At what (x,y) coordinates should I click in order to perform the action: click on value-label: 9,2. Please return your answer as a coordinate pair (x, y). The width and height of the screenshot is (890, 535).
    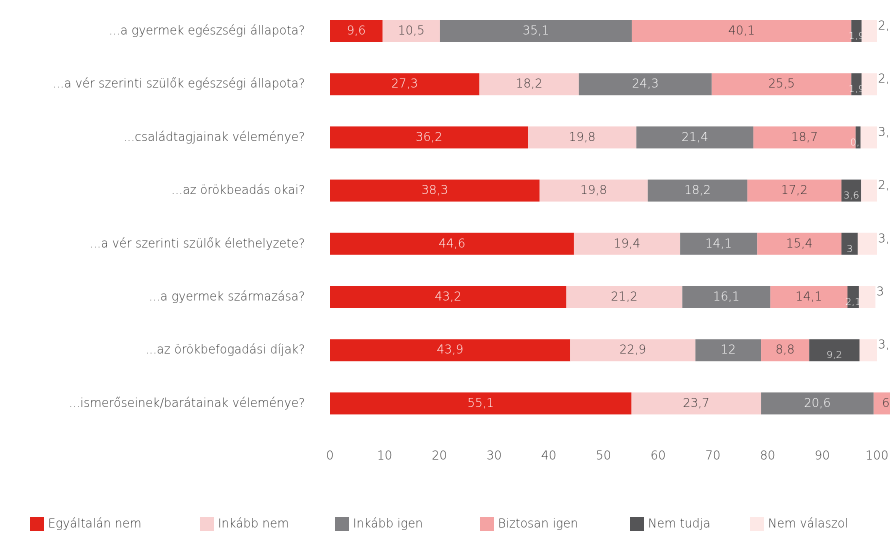
    Looking at the image, I should click on (834, 355).